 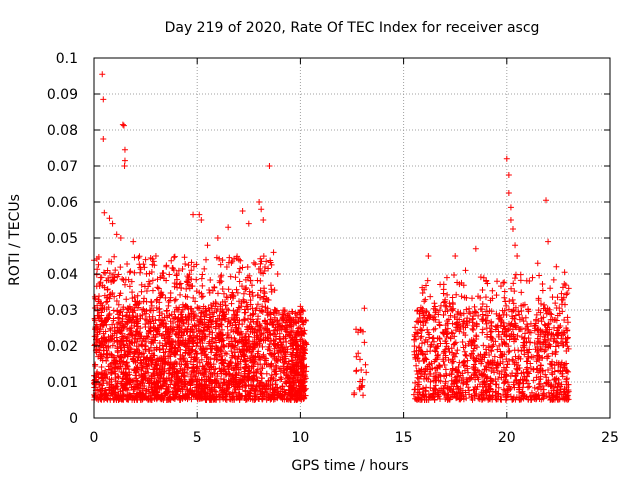 What do you see at coordinates (94, 438) in the screenshot?
I see `x-tick-label: 0` at bounding box center [94, 438].